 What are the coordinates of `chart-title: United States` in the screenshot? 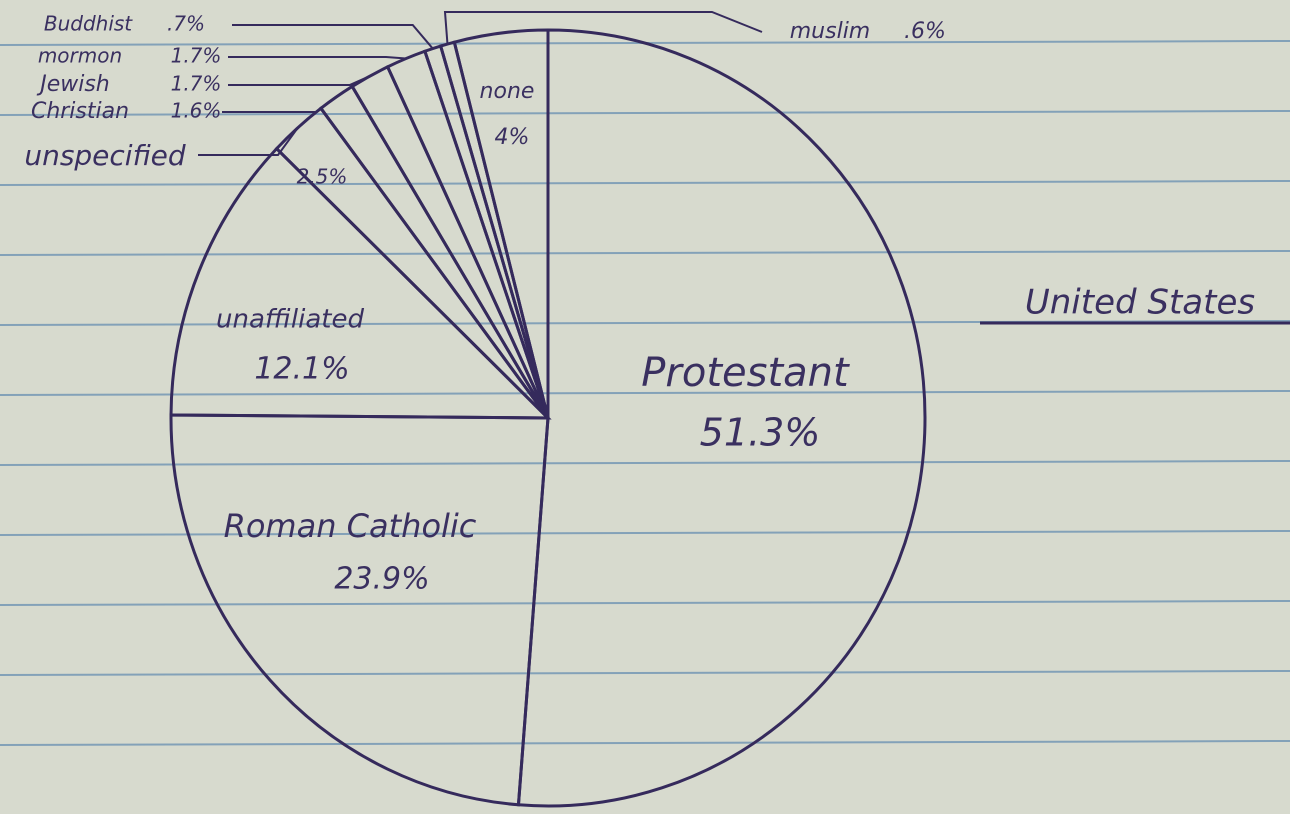 It's located at (1140, 303).